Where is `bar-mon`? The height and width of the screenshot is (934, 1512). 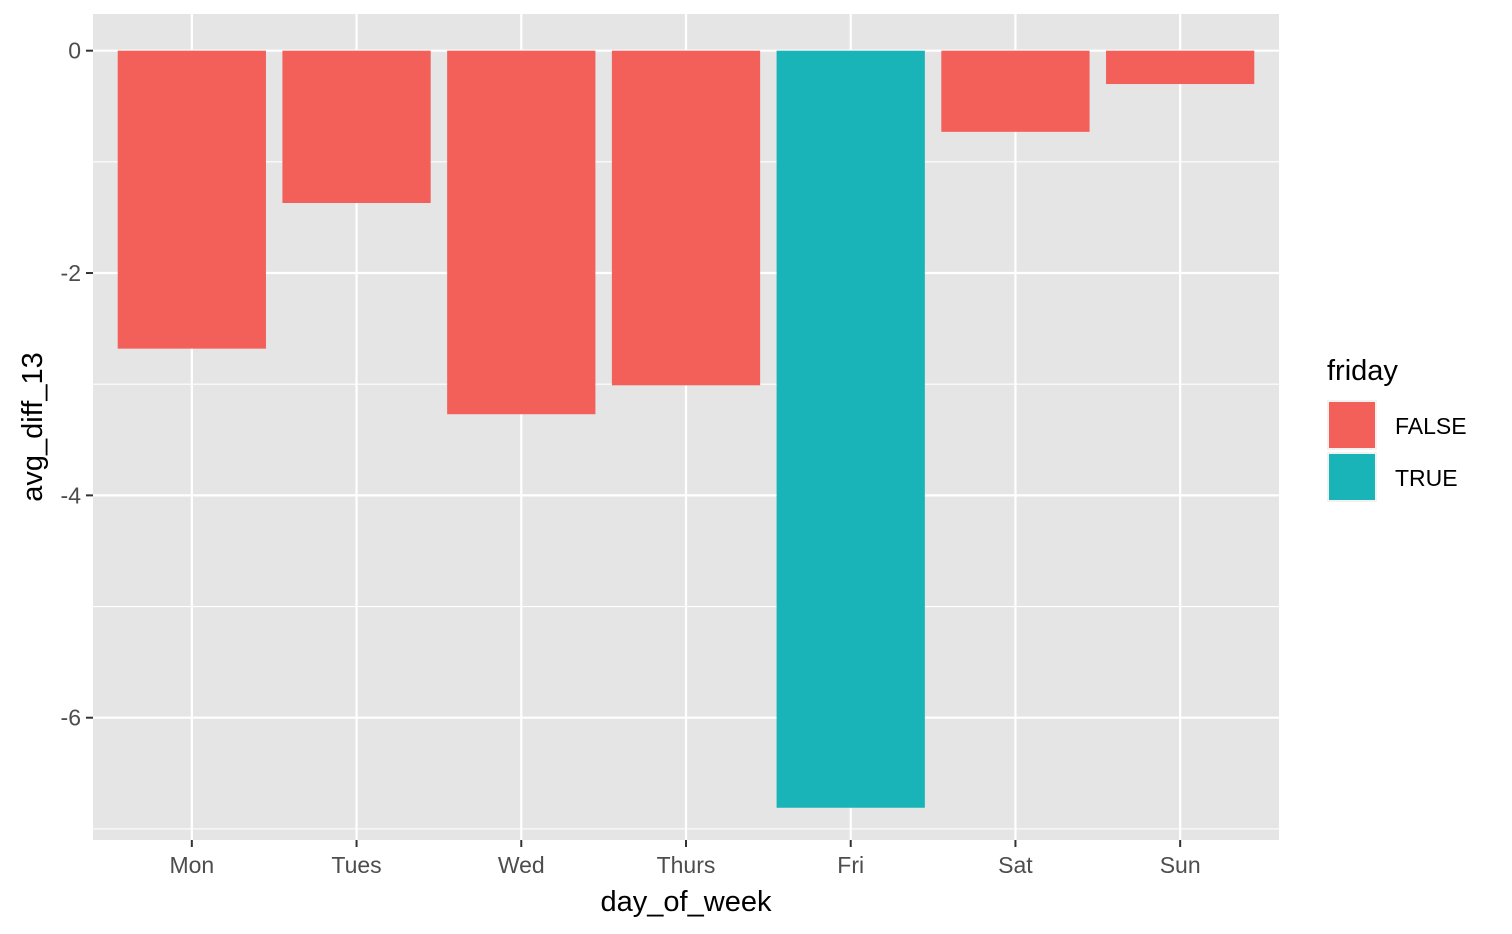 bar-mon is located at coordinates (191, 199).